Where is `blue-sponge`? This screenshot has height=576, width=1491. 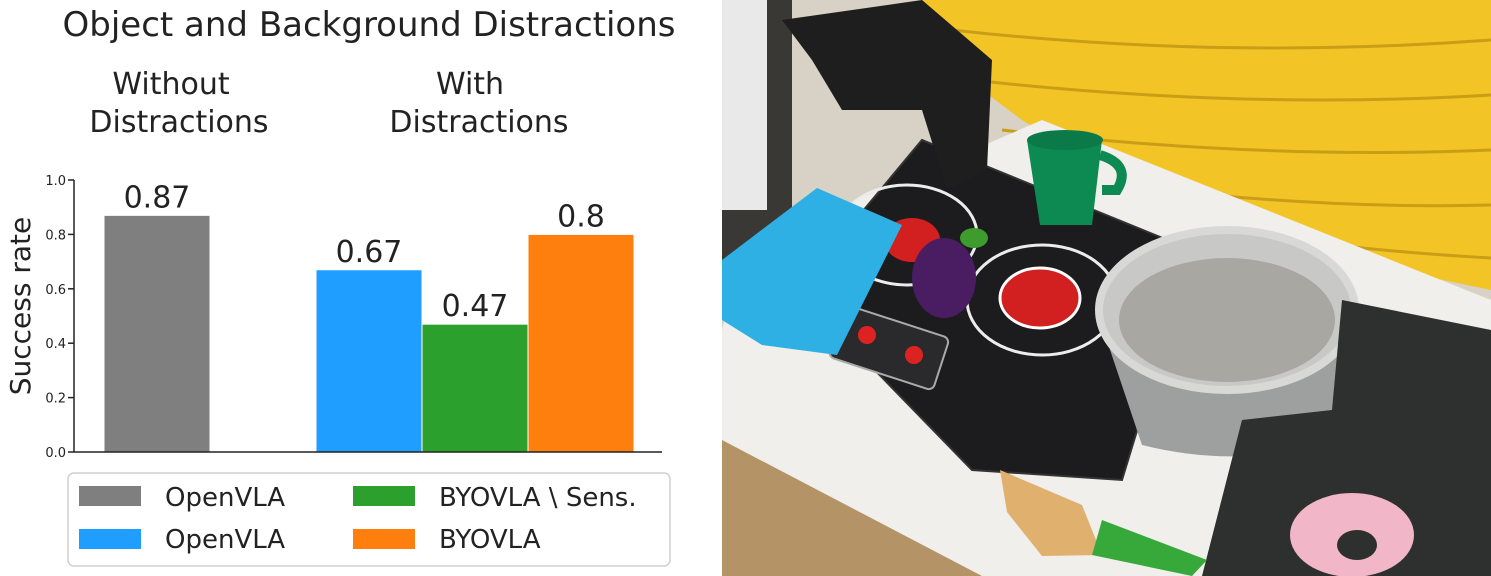 blue-sponge is located at coordinates (812, 271).